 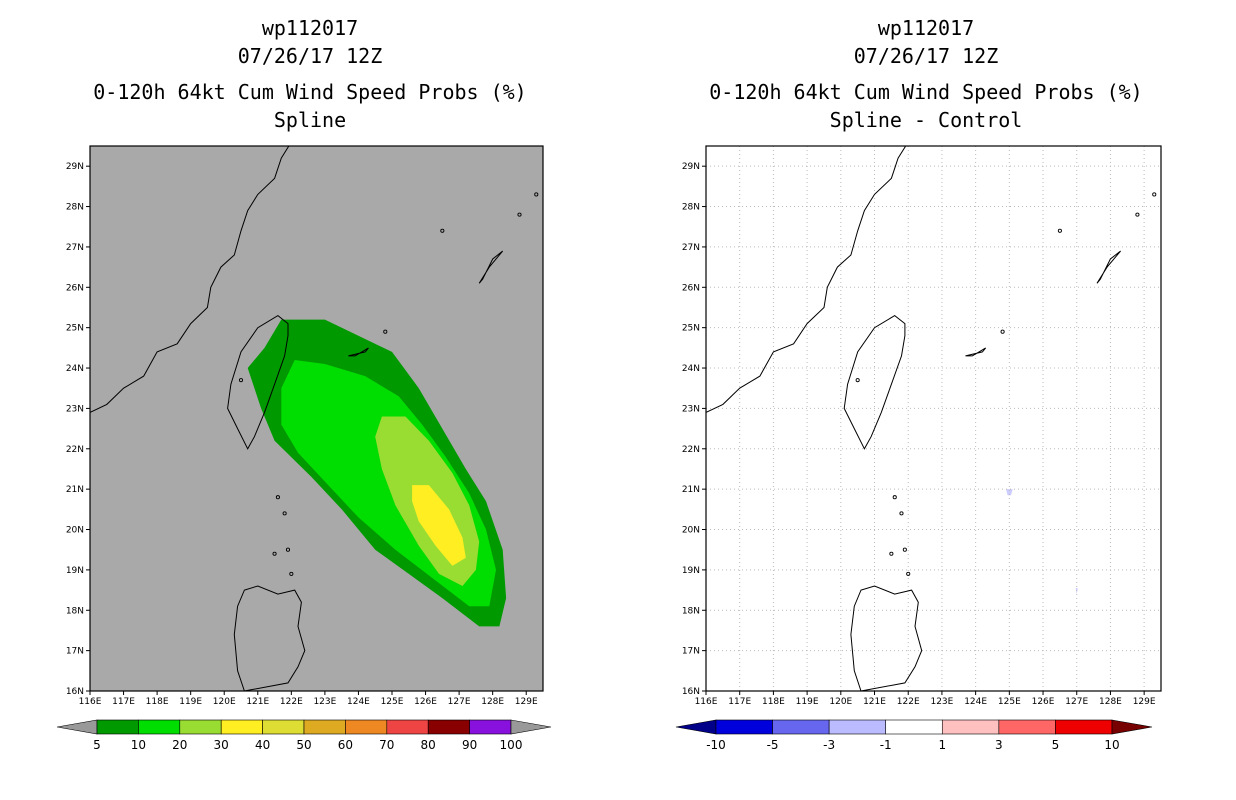 I want to click on colorbar-label: 5, so click(x=97, y=745).